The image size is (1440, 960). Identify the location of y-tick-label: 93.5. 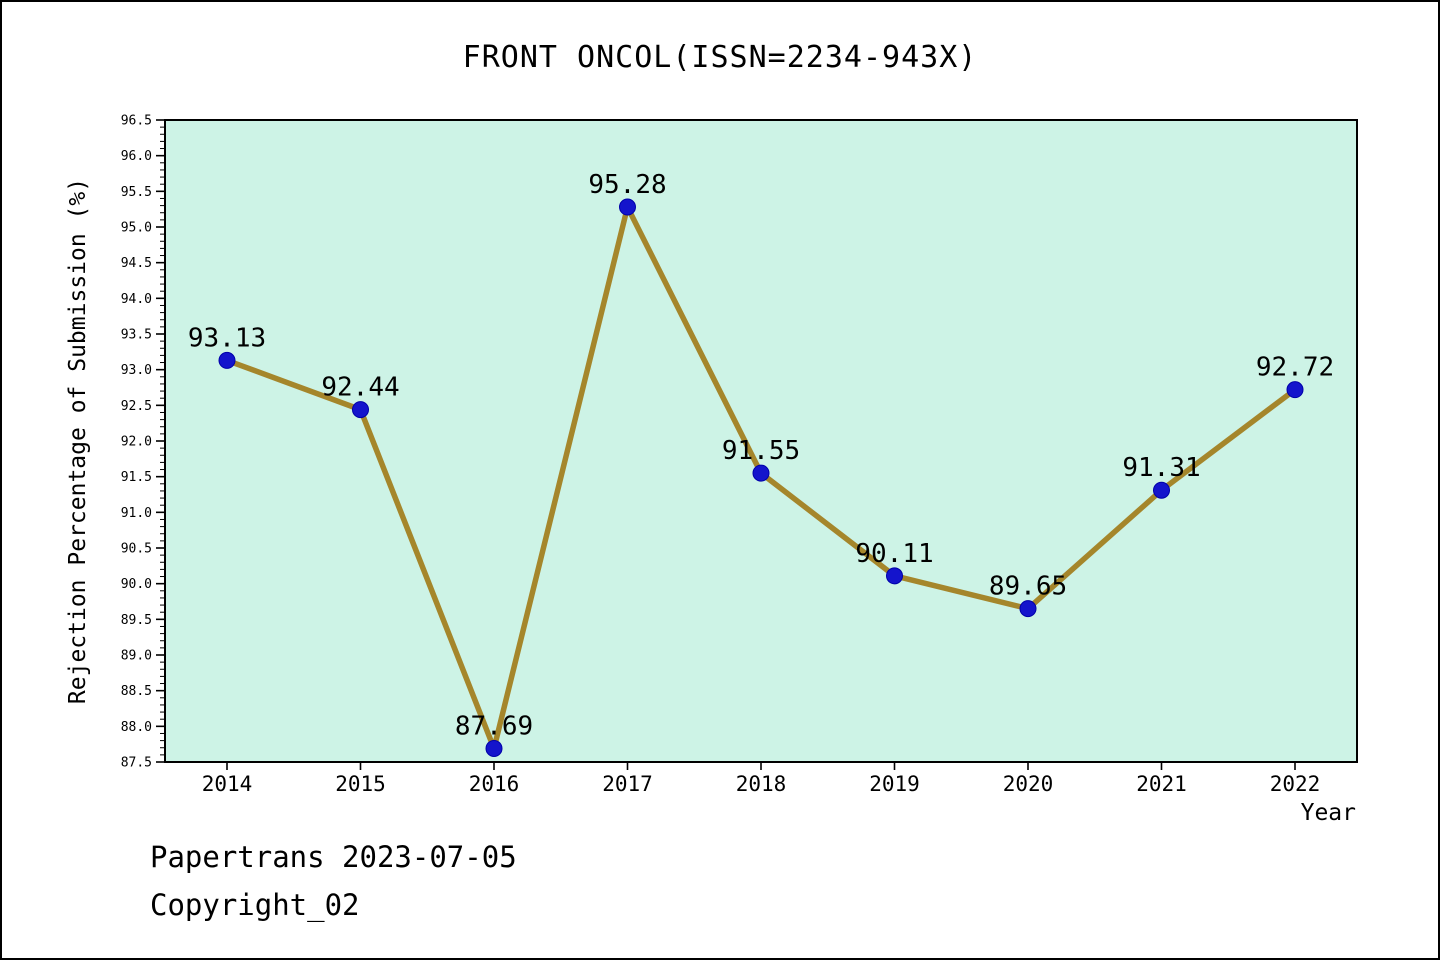
(136, 335).